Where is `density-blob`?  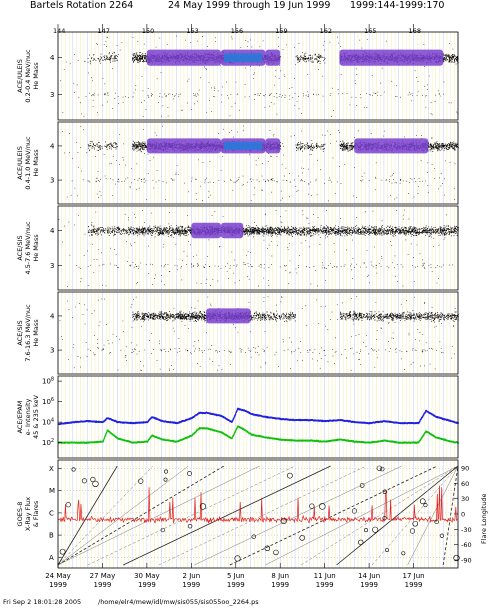
density-blob is located at coordinates (183, 57).